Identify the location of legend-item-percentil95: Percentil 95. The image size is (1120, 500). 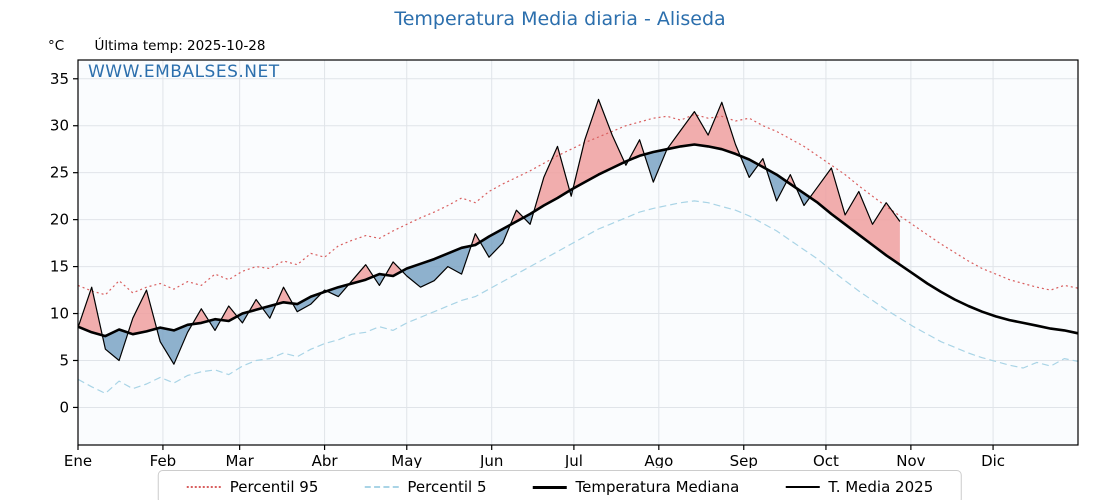
(252, 487).